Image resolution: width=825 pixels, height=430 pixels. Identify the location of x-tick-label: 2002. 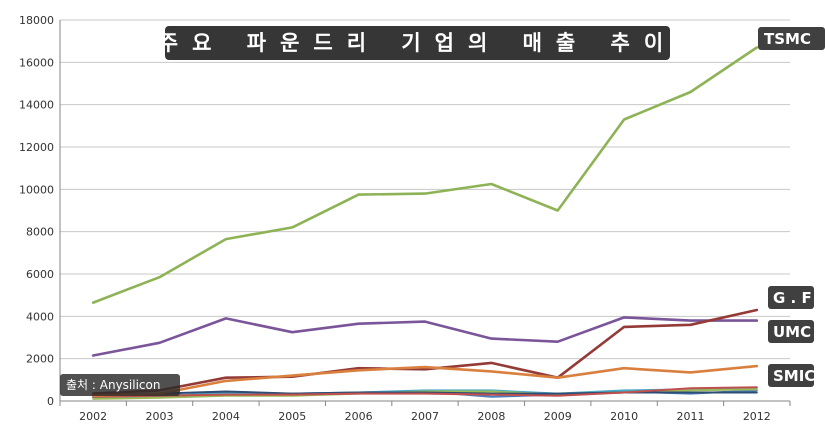
(93, 416).